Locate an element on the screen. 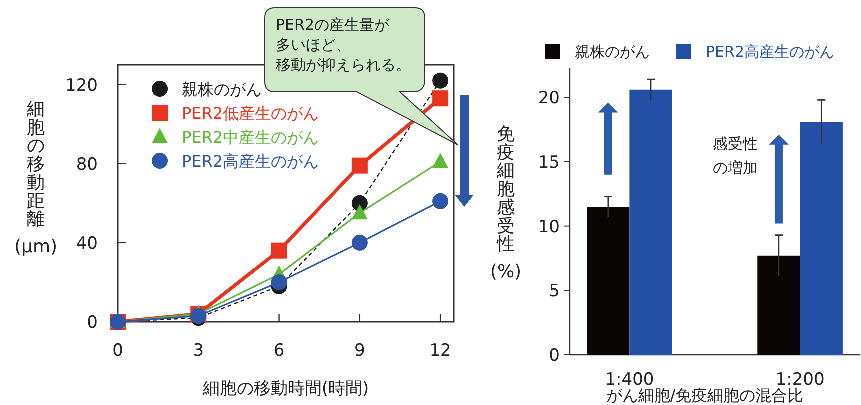 The width and height of the screenshot is (861, 405). legend-label: PER2低産生のがん is located at coordinates (251, 113).